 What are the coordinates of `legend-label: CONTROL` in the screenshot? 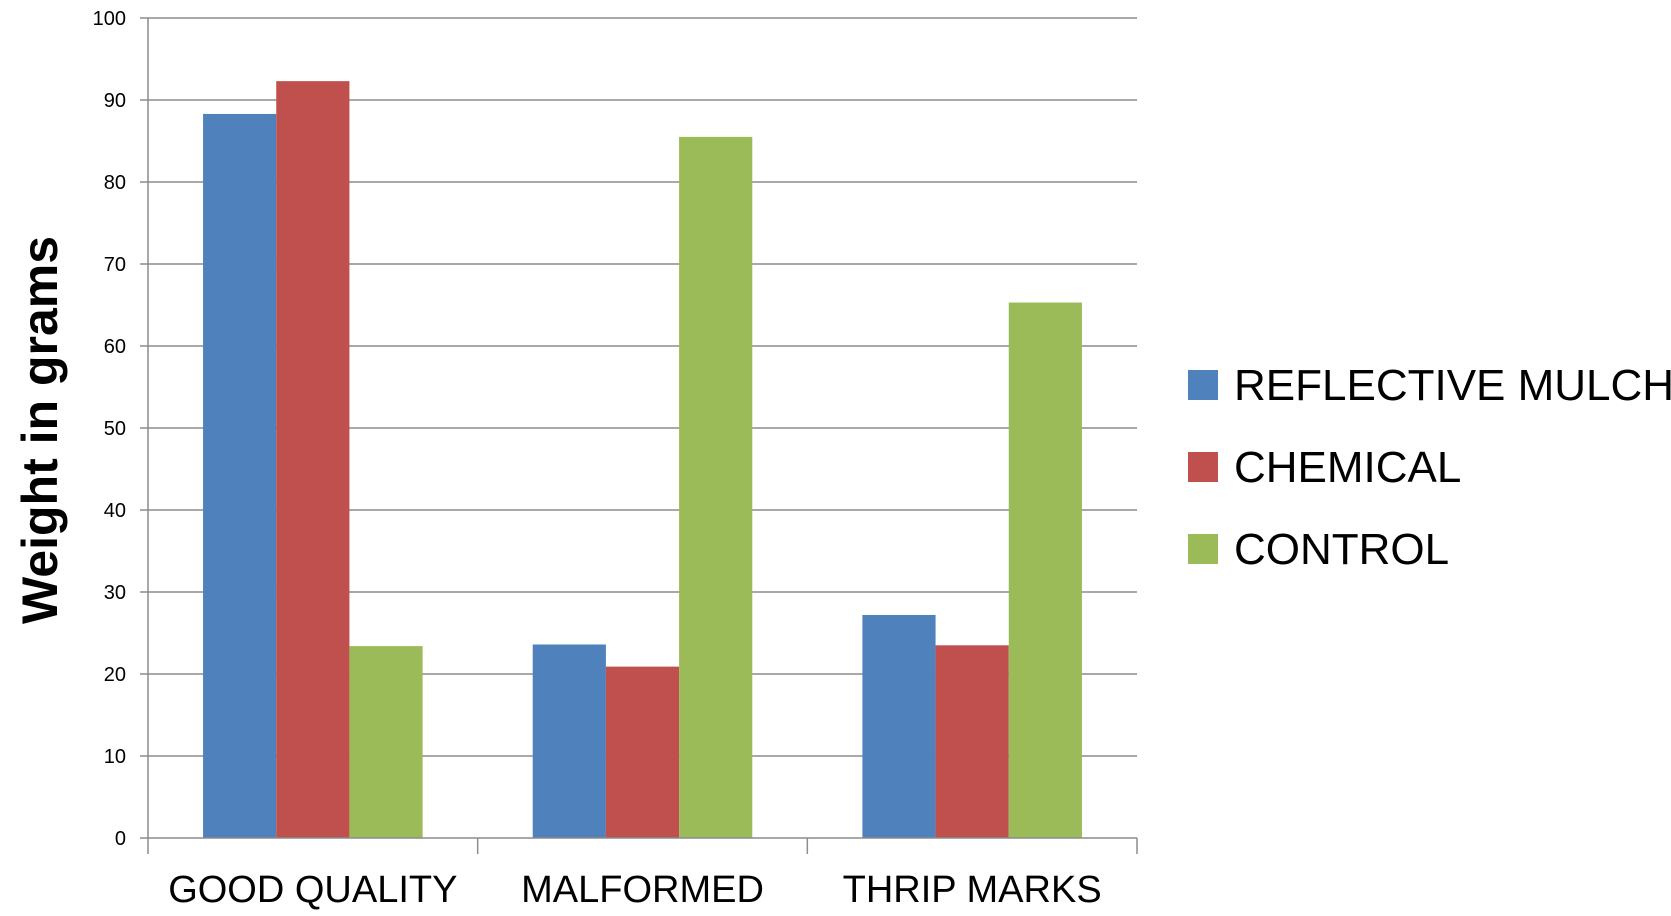 It's located at (1341, 549).